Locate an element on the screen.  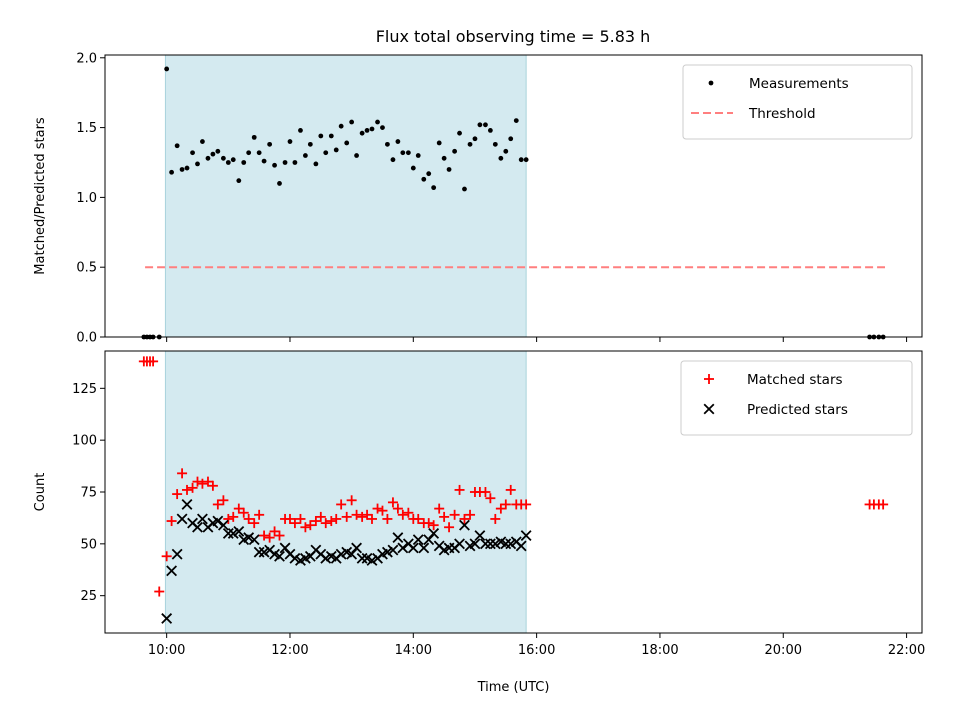
legend-label: Measurements is located at coordinates (799, 84).